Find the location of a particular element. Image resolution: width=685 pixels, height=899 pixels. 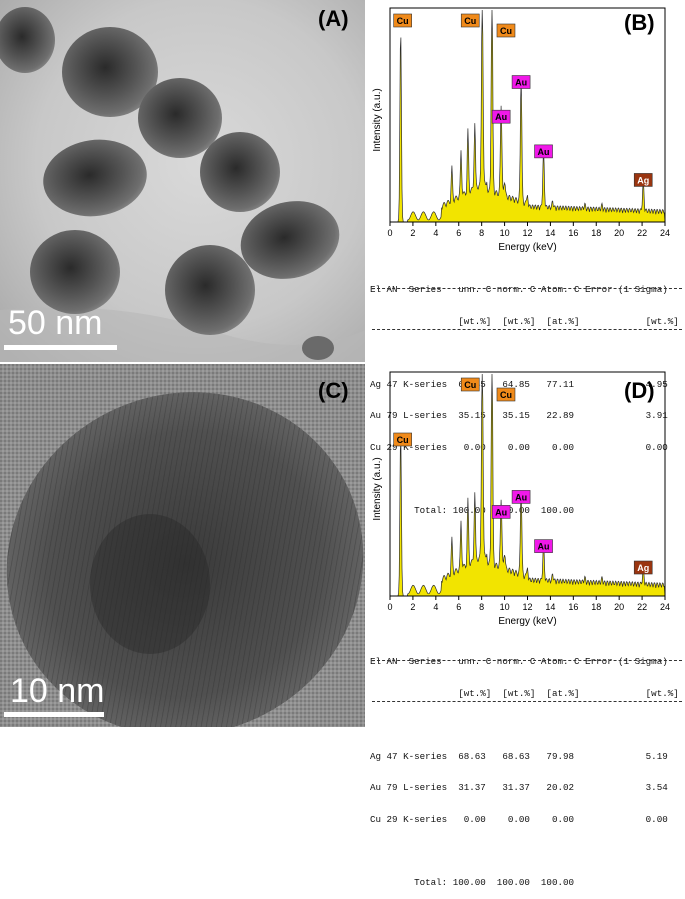

panel-label-b: (B) is located at coordinates (639, 22).